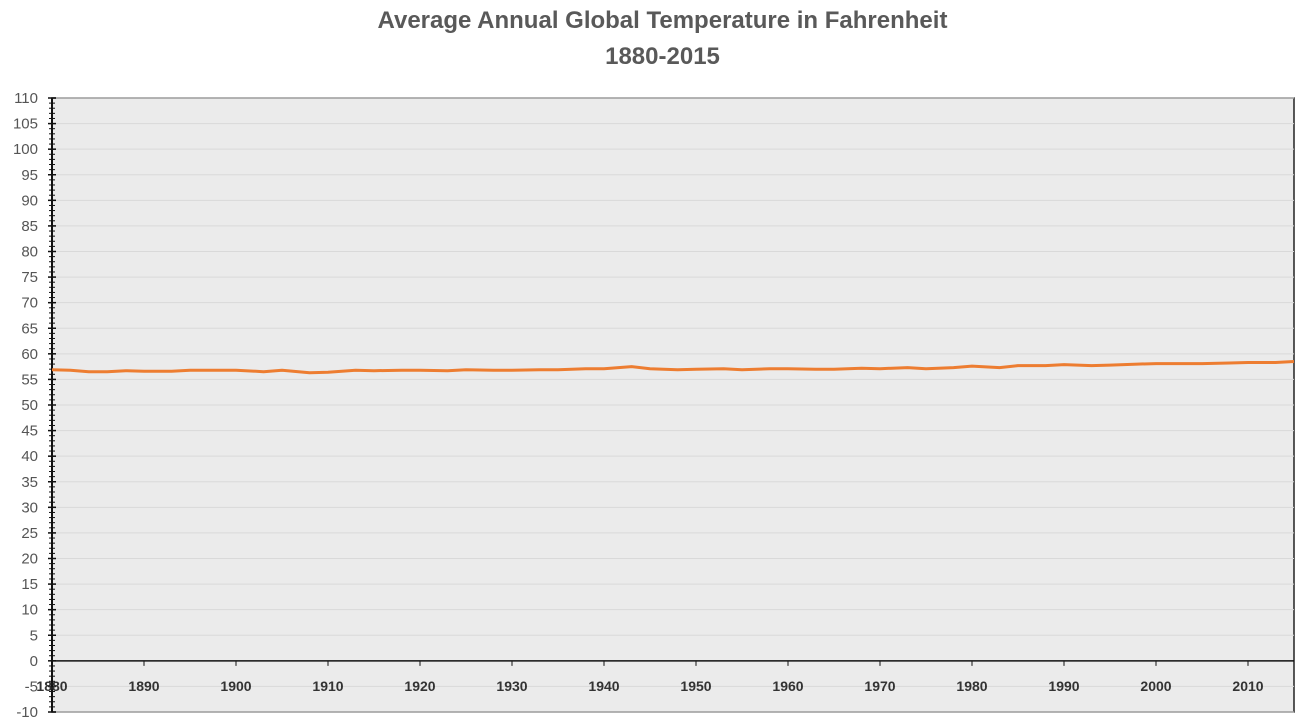 The height and width of the screenshot is (727, 1301). Describe the element at coordinates (419, 686) in the screenshot. I see `x-tick-label: 1920` at that location.